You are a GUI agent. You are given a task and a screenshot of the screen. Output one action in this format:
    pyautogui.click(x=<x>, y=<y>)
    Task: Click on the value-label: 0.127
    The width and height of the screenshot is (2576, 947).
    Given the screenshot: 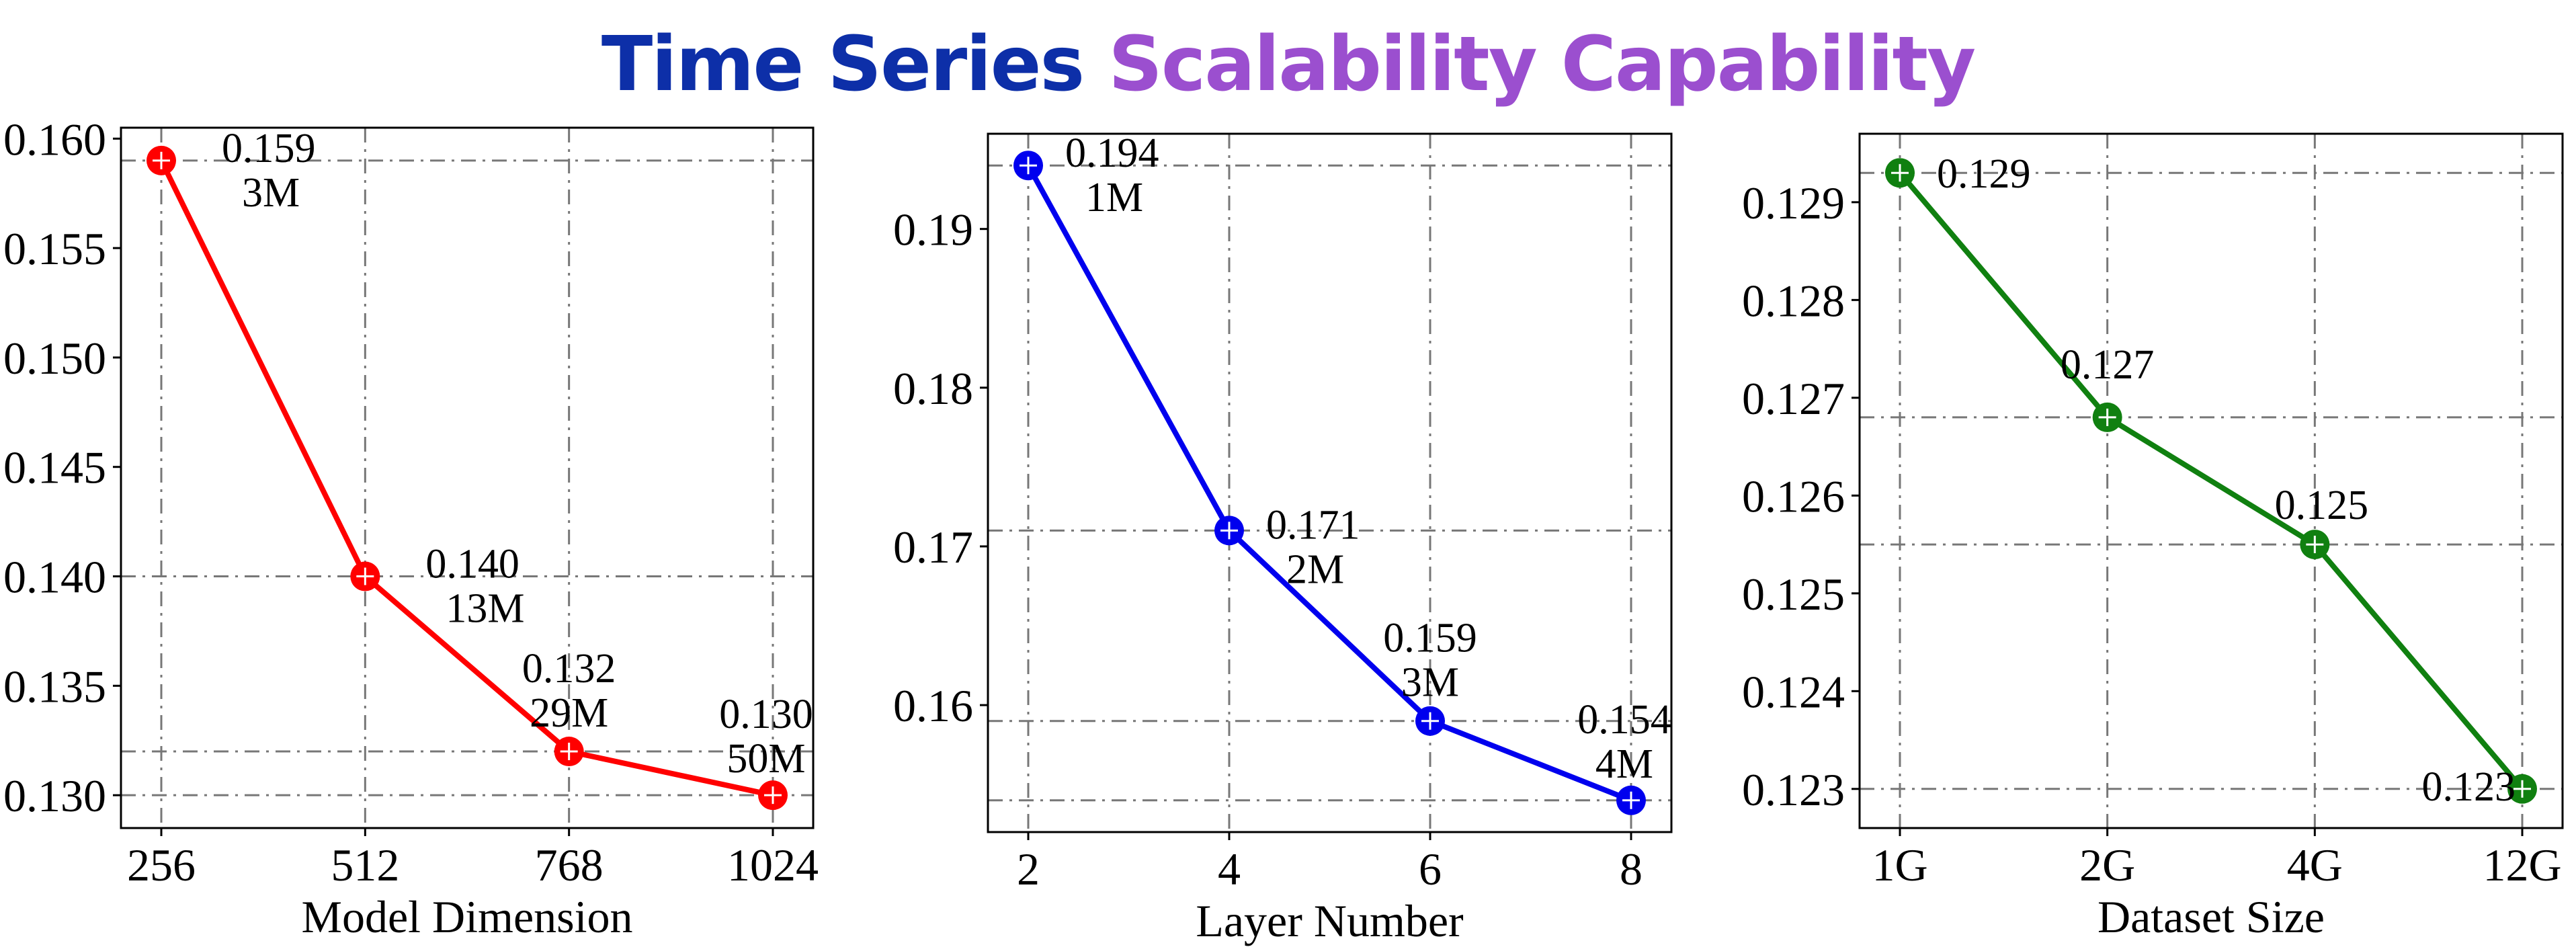 What is the action you would take?
    pyautogui.click(x=2108, y=365)
    